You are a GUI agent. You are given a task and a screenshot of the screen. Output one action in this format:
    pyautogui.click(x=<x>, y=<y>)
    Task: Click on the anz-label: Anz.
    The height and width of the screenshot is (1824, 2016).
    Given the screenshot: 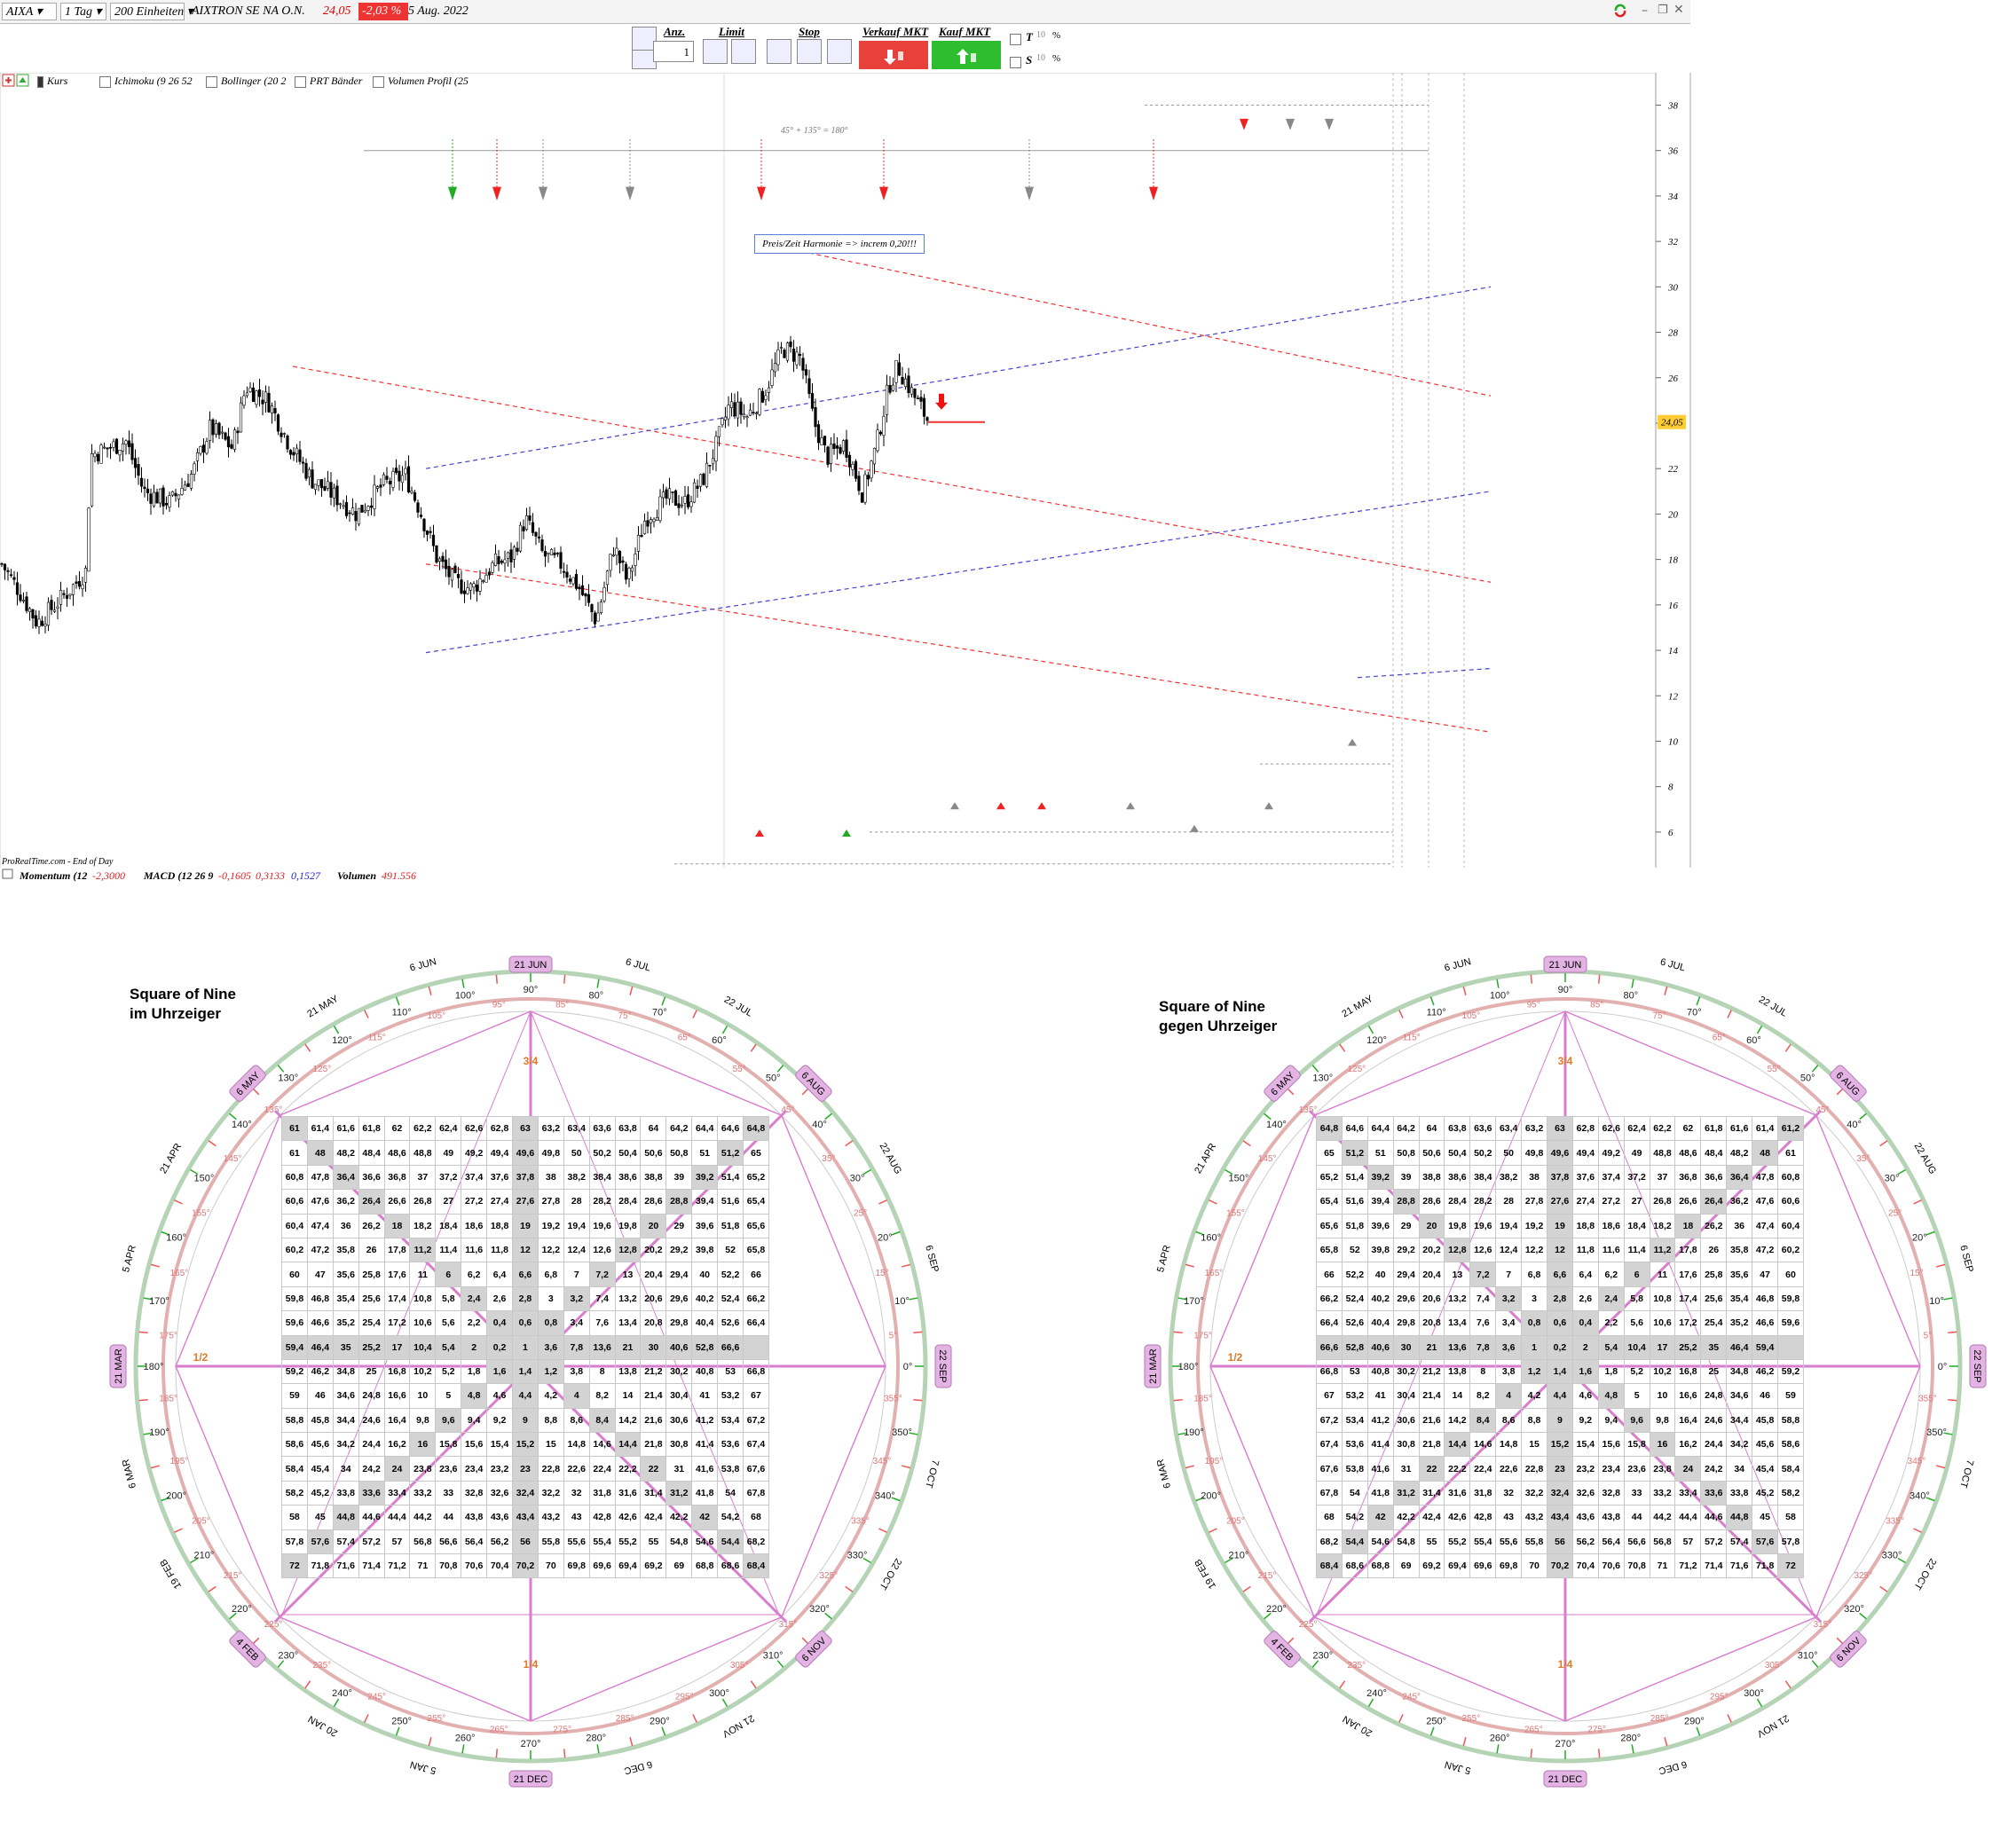 What is the action you would take?
    pyautogui.click(x=675, y=32)
    